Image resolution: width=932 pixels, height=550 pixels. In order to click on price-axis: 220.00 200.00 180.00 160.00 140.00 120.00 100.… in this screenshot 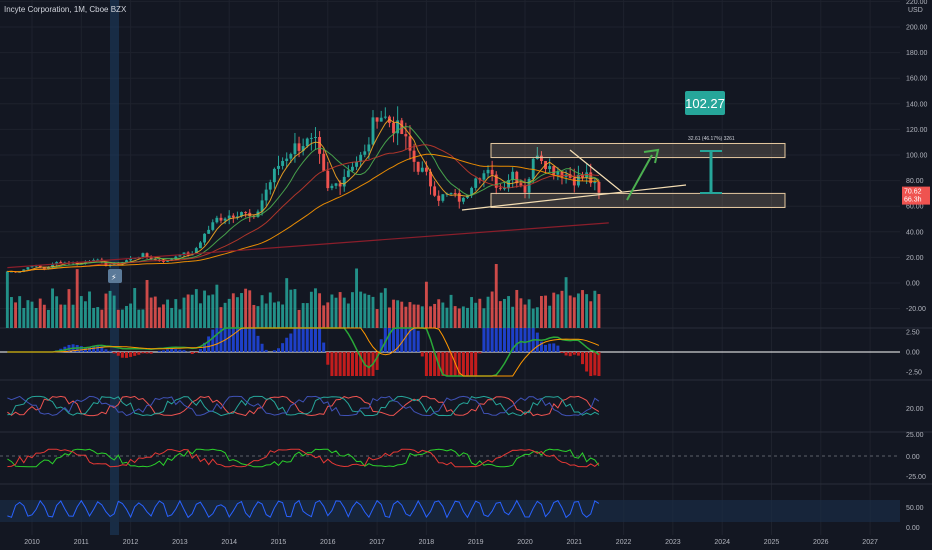, I will do `click(916, 266)`.